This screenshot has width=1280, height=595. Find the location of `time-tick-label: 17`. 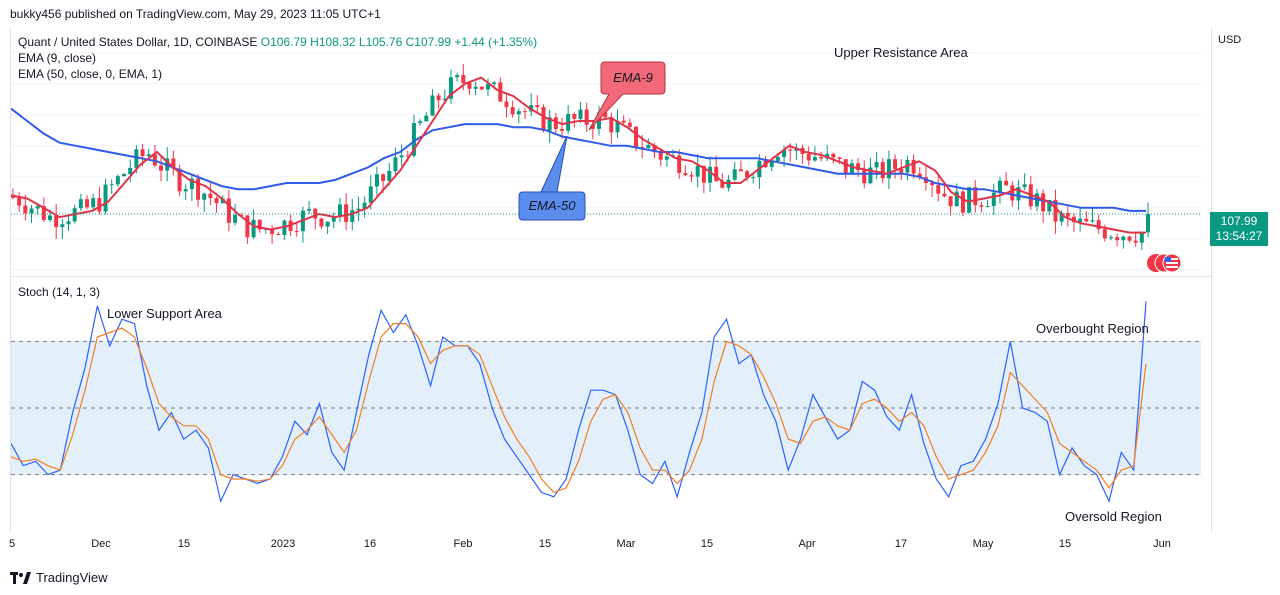

time-tick-label: 17 is located at coordinates (901, 544).